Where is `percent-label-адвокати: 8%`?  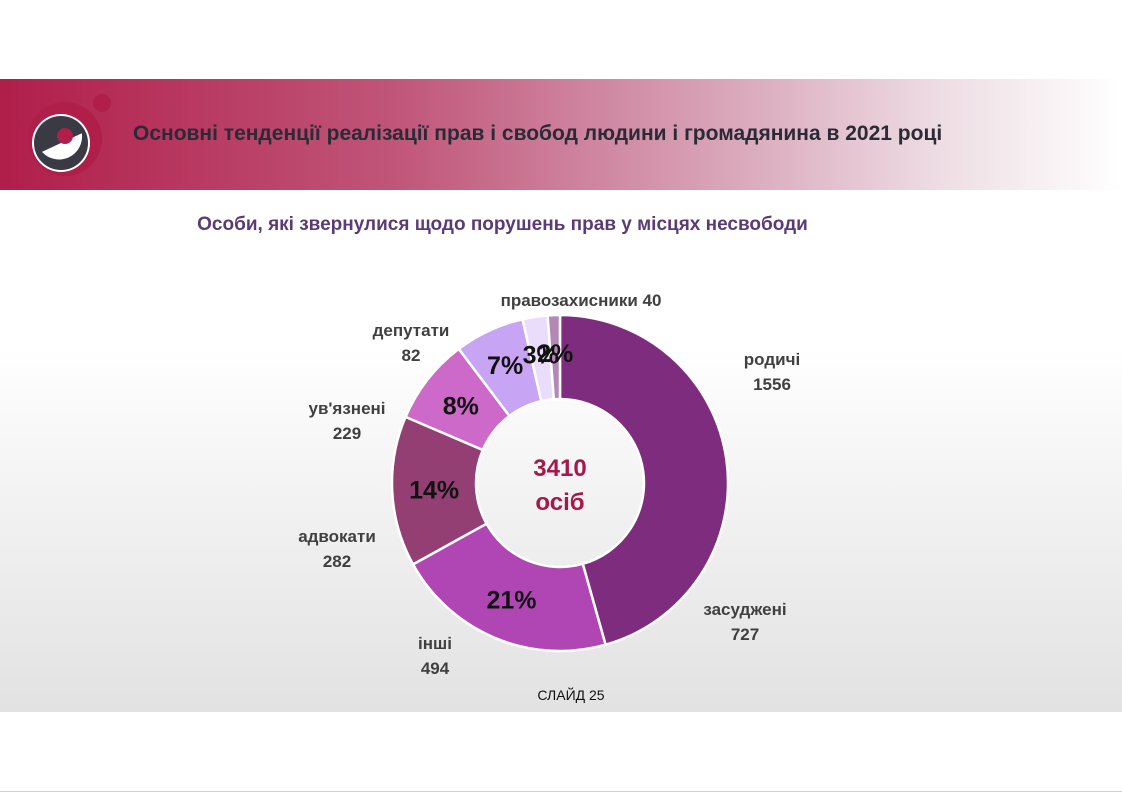
percent-label-адвокати: 8% is located at coordinates (461, 406).